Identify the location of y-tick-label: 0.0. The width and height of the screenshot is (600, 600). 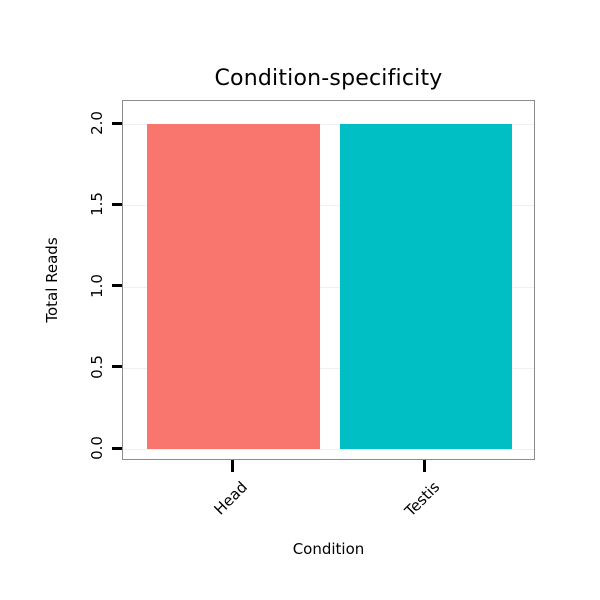
(97, 448).